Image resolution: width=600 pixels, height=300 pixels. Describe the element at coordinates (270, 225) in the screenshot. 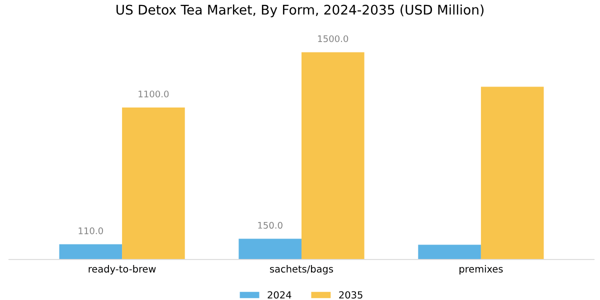

I see `data-label: 150.0` at that location.